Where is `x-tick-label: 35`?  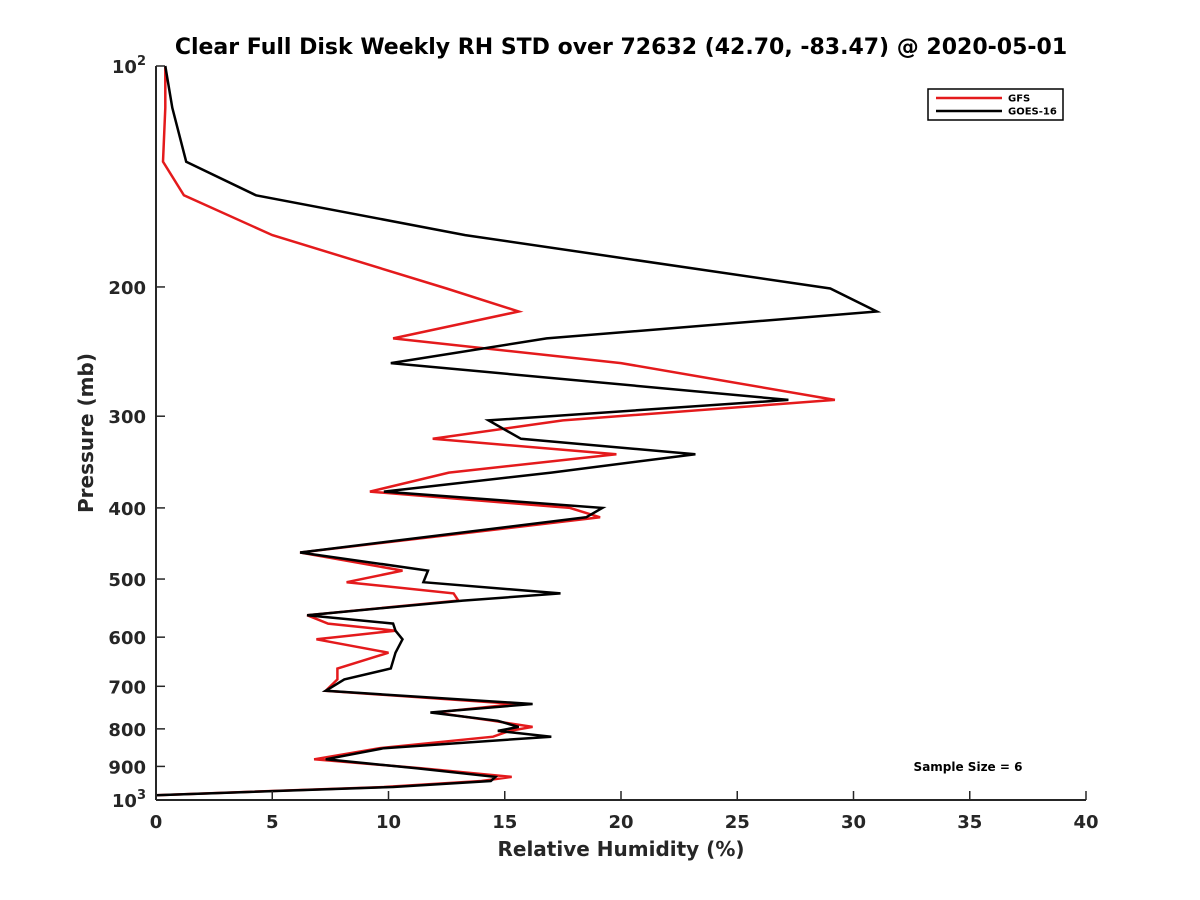 x-tick-label: 35 is located at coordinates (969, 822).